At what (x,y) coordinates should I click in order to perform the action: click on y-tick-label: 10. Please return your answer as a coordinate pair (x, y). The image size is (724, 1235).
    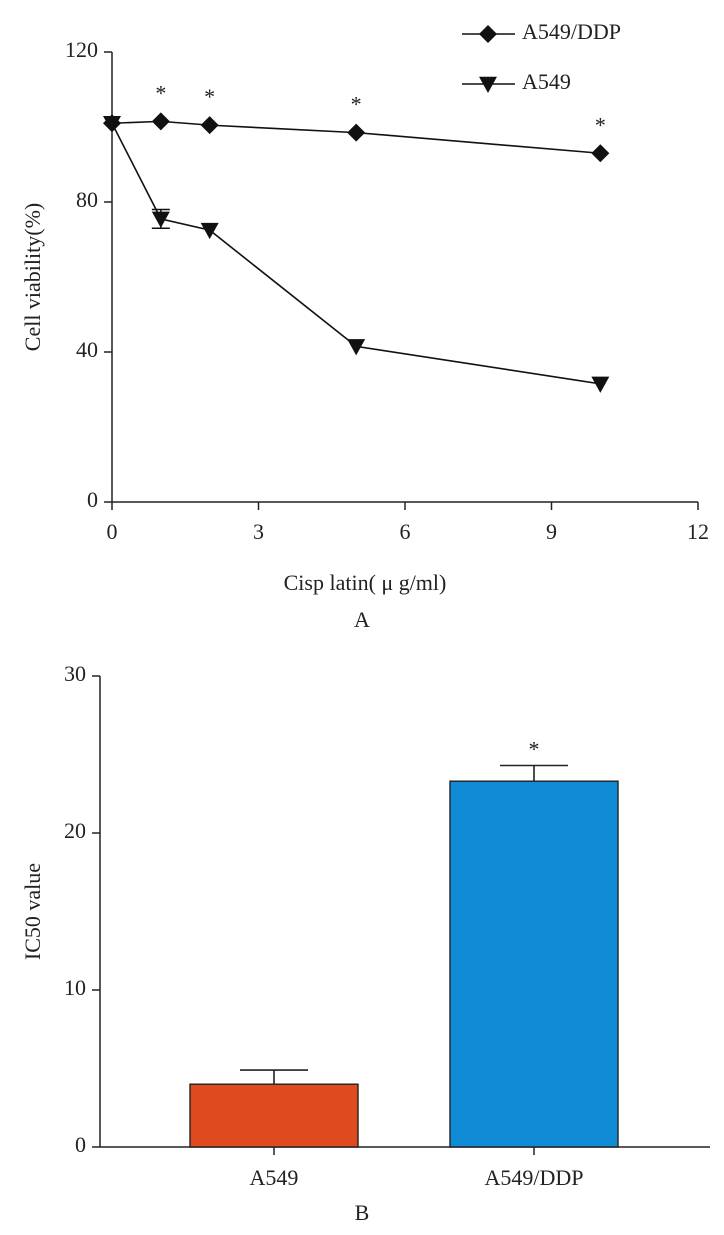
    Looking at the image, I should click on (75, 987).